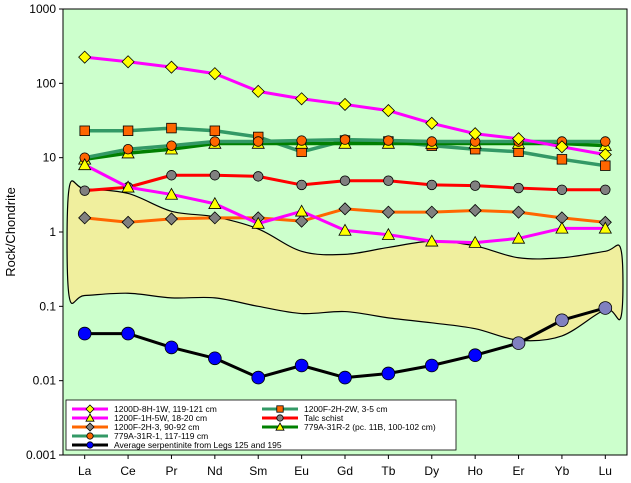  I want to click on x-tick-label: Tb, so click(388, 471).